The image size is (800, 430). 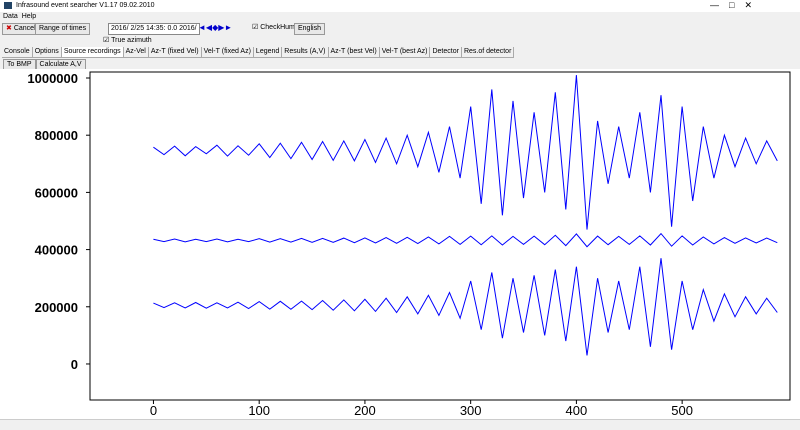 What do you see at coordinates (63, 29) in the screenshot?
I see `range-button: Range of times` at bounding box center [63, 29].